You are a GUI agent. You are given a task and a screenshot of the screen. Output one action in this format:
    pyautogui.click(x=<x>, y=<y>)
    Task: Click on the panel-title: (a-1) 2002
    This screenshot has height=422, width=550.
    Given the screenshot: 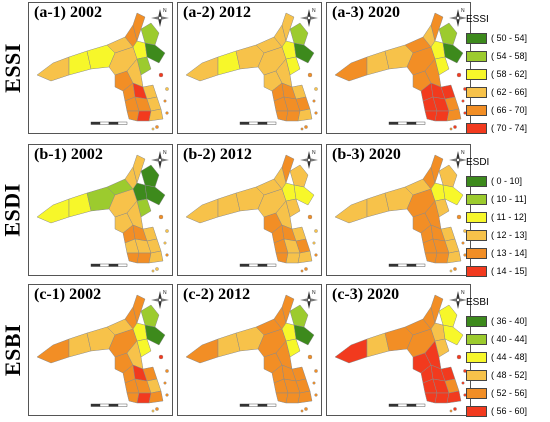 What is the action you would take?
    pyautogui.click(x=68, y=12)
    